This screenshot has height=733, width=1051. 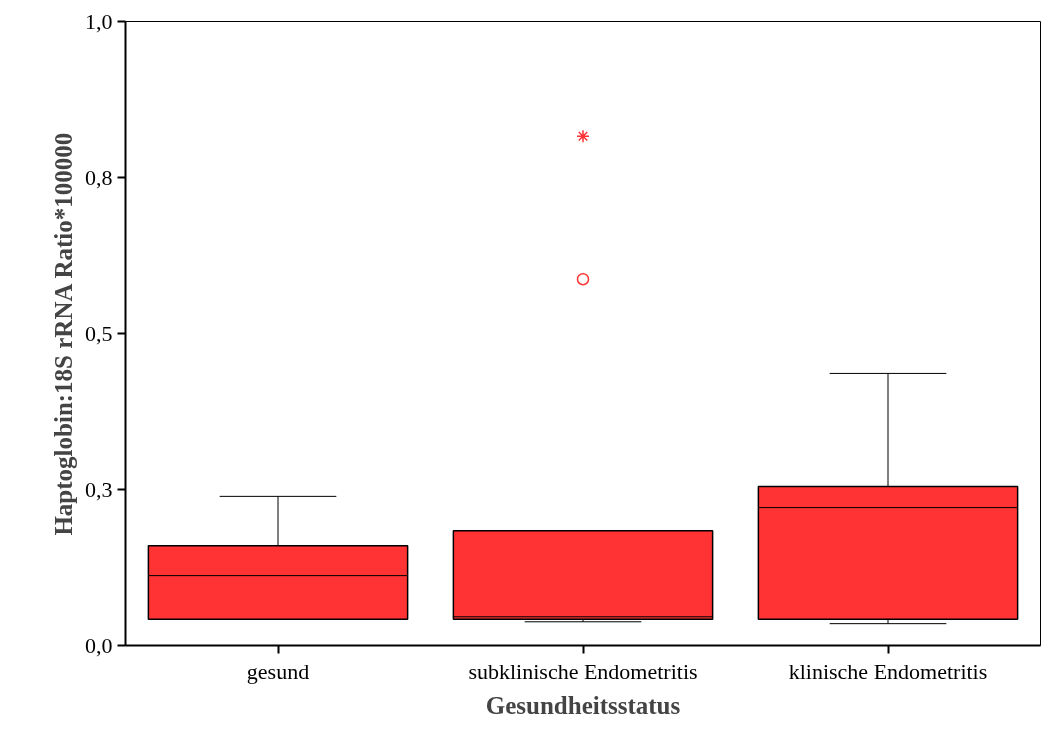 What do you see at coordinates (99, 489) in the screenshot?
I see `y-tick-label: 0,3` at bounding box center [99, 489].